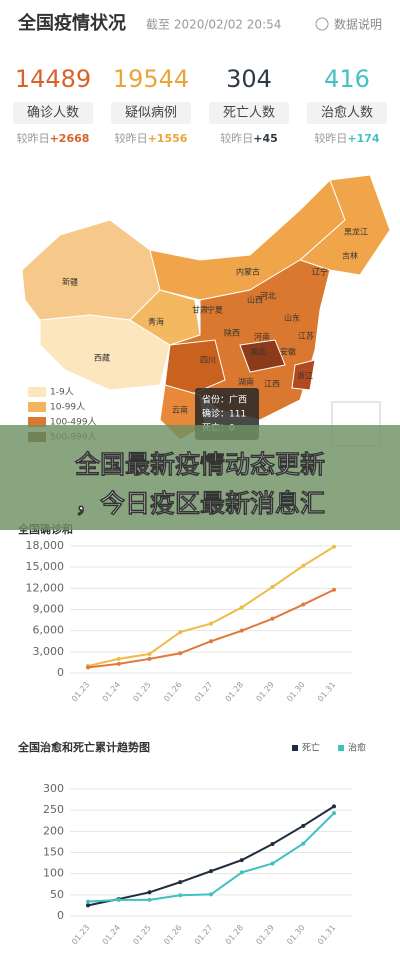 The width and height of the screenshot is (400, 971). Describe the element at coordinates (71, 23) in the screenshot. I see `page-title: 全国疫情状况` at that location.